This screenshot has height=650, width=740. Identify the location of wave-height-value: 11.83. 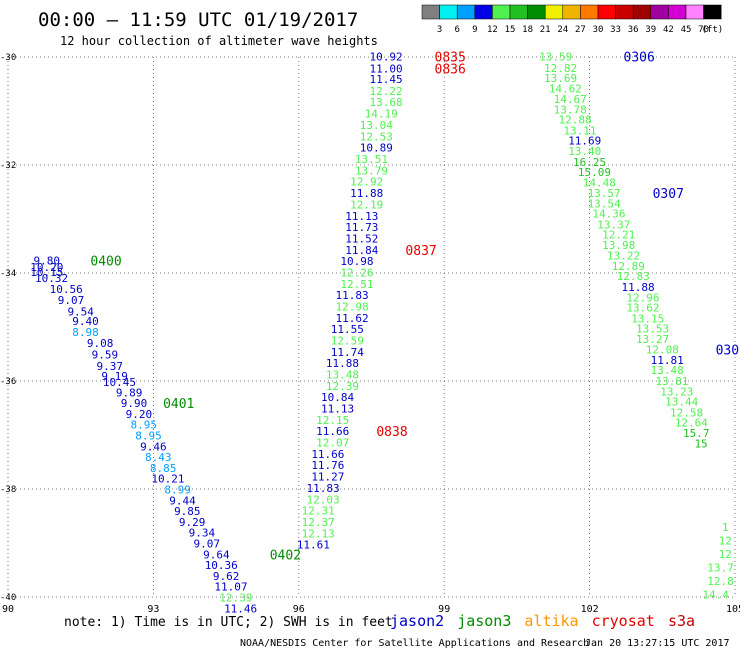
(322, 488).